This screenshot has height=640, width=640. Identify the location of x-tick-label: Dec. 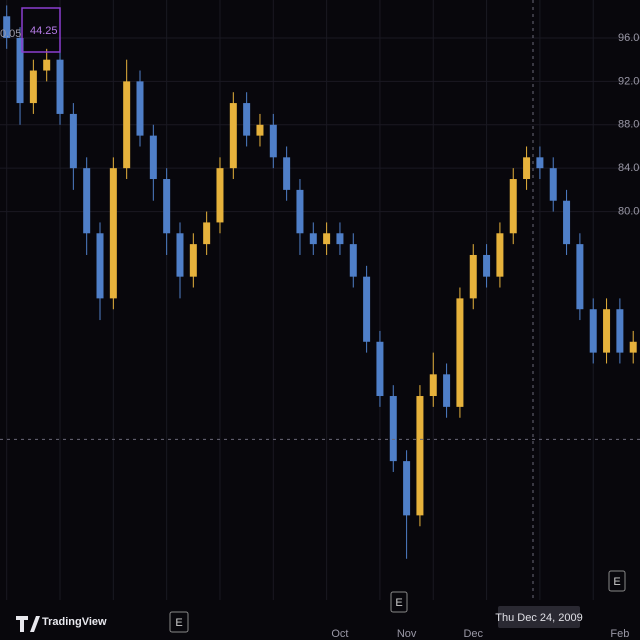
(473, 634).